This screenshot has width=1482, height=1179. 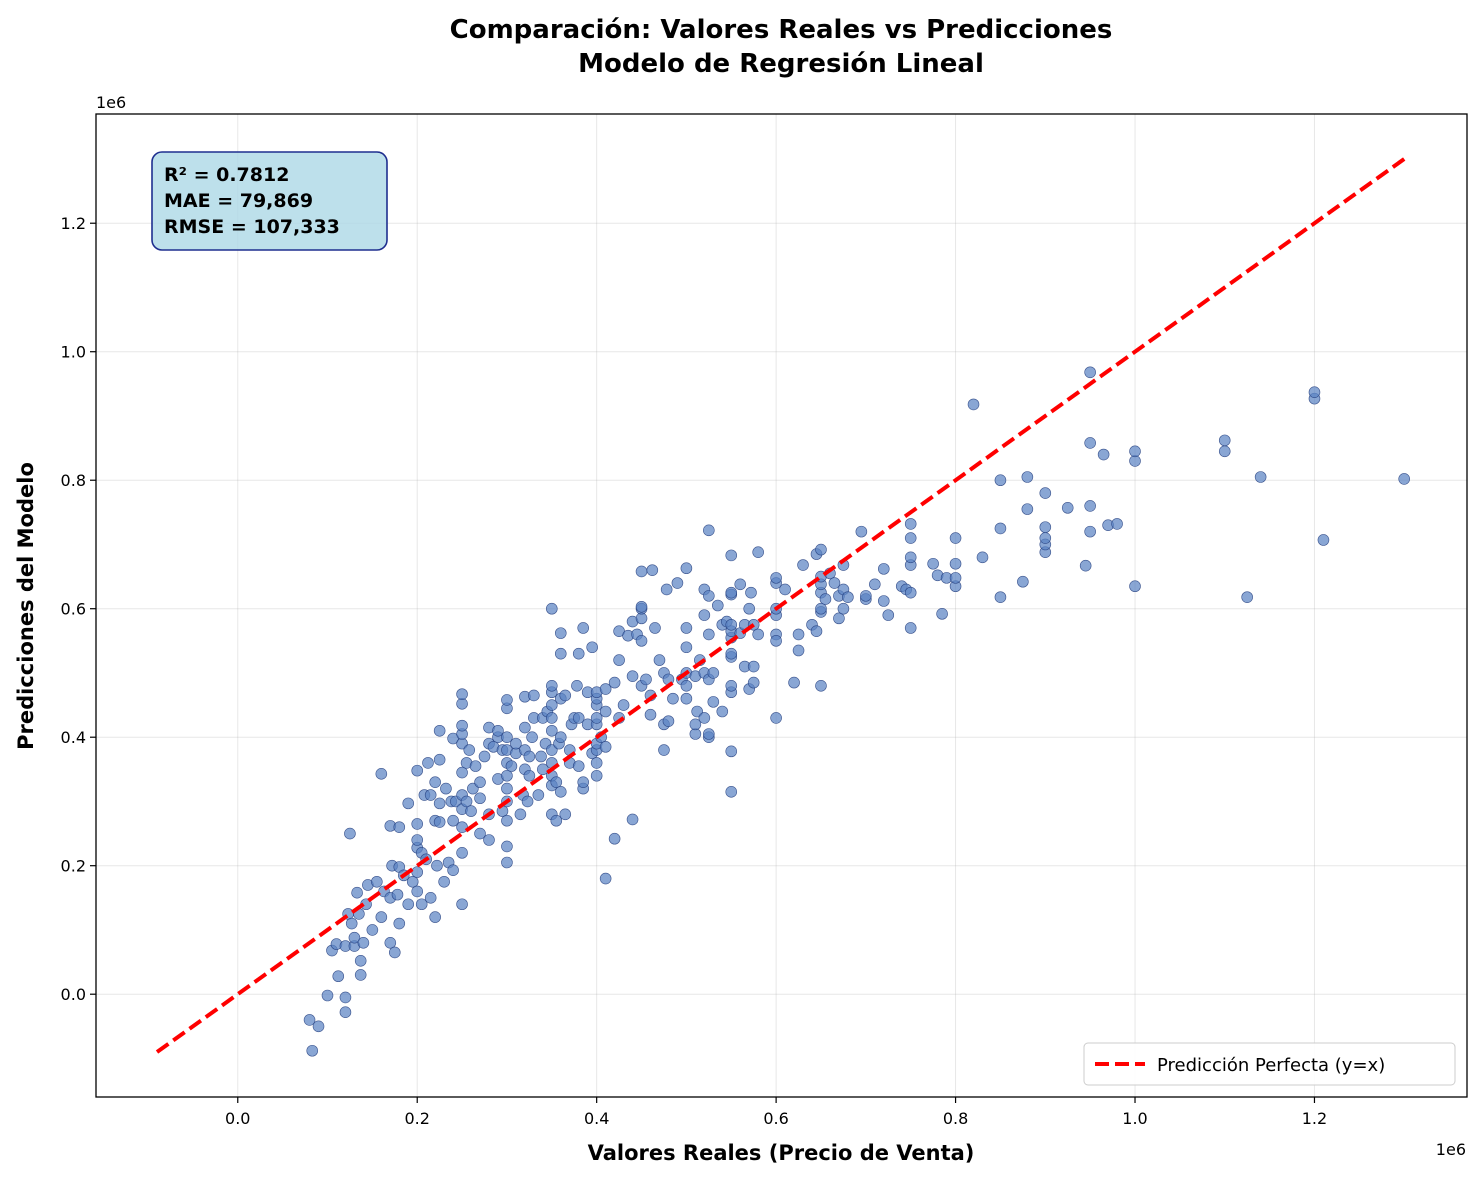 I want to click on x-tick-label: 0.6, so click(x=775, y=1118).